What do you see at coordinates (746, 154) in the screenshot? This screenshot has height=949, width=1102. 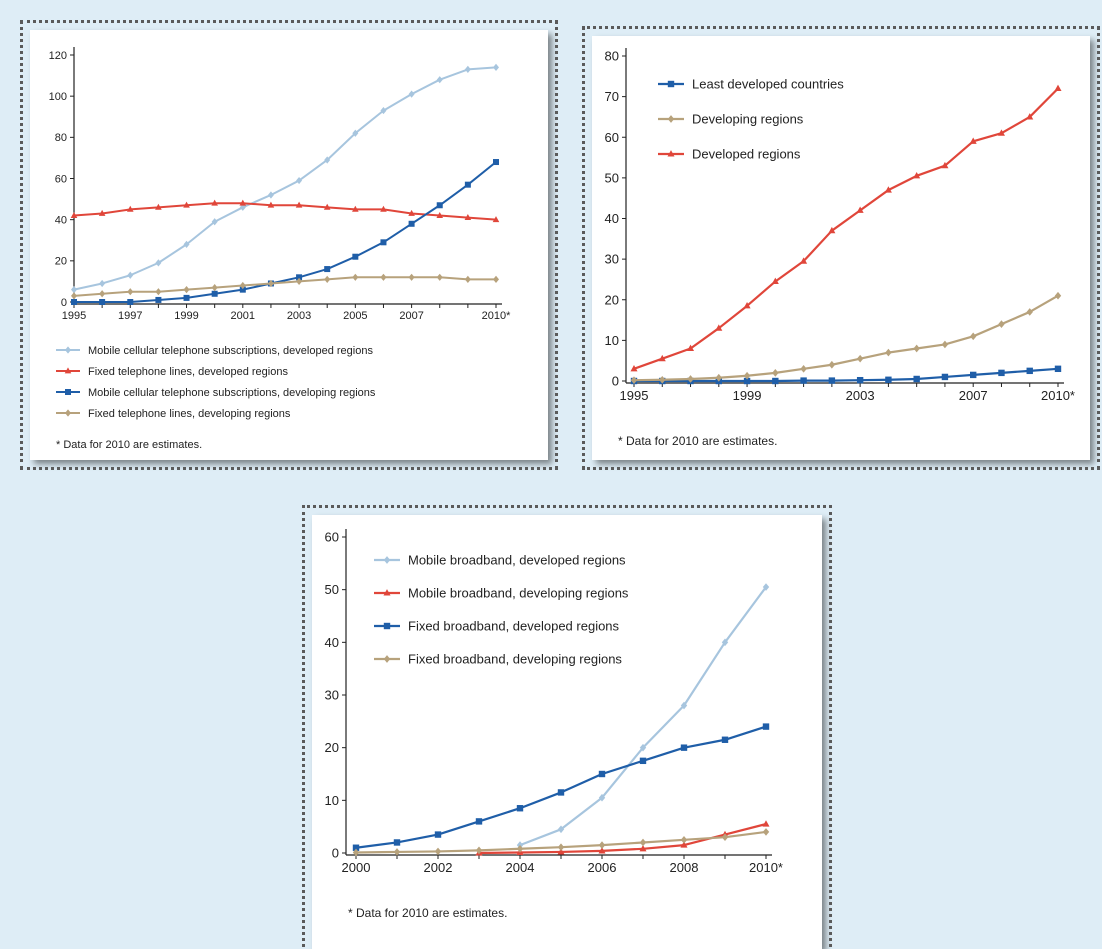 I see `legend-entry: Developed regions` at bounding box center [746, 154].